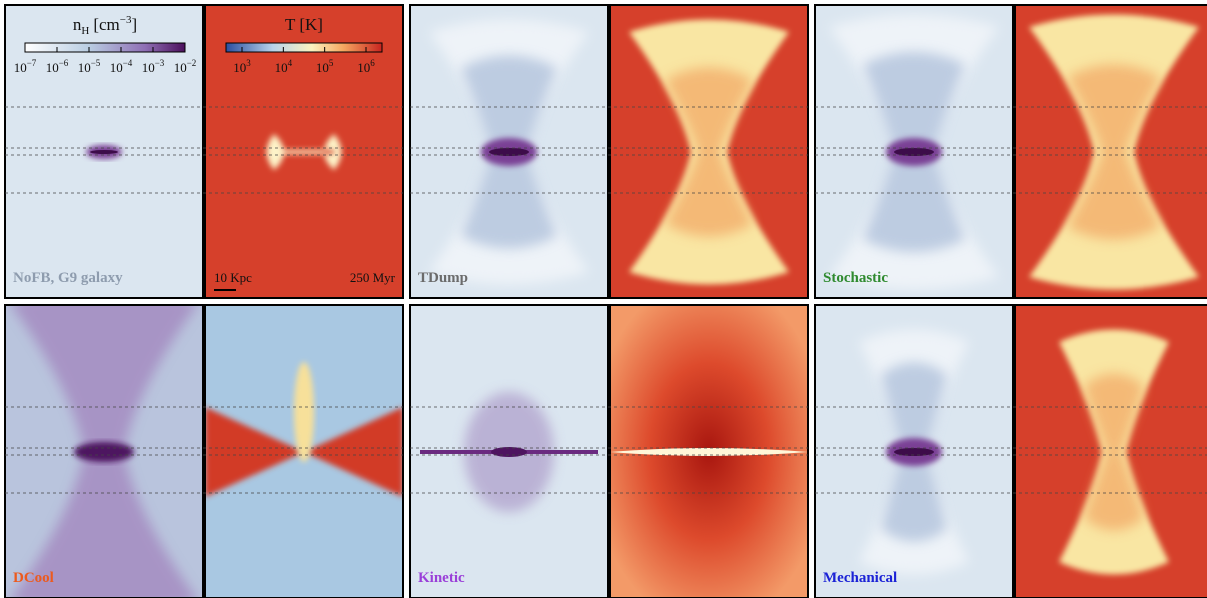 The image size is (1207, 598). I want to click on colorbar-title: nH [cm−3], so click(105, 25).